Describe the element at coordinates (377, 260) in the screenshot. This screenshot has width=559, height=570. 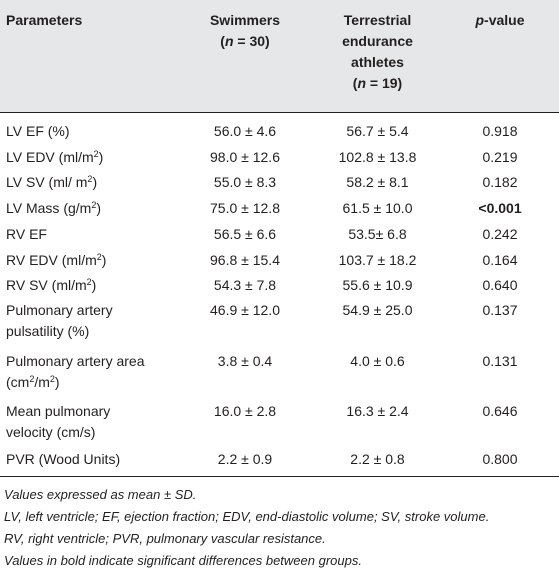
I see `row-terrestrial-value: 103.7 ± 18.2` at that location.